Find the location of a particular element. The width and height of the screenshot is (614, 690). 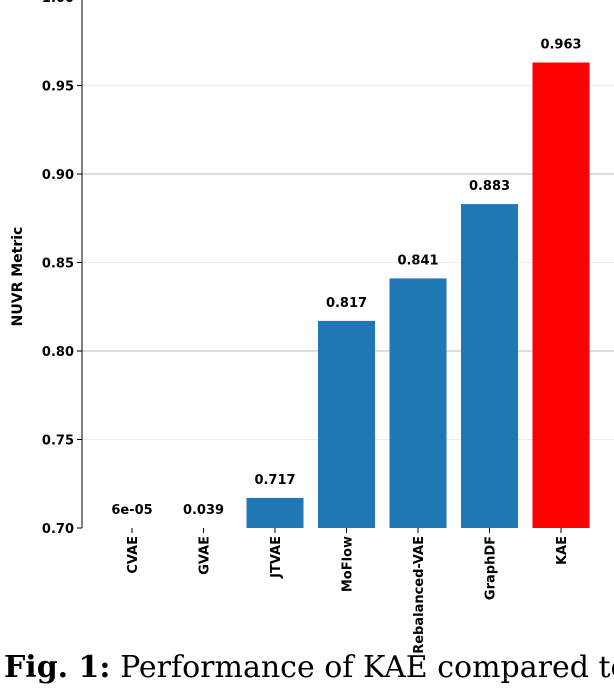

y-tick-label: 0.85 is located at coordinates (58, 264).